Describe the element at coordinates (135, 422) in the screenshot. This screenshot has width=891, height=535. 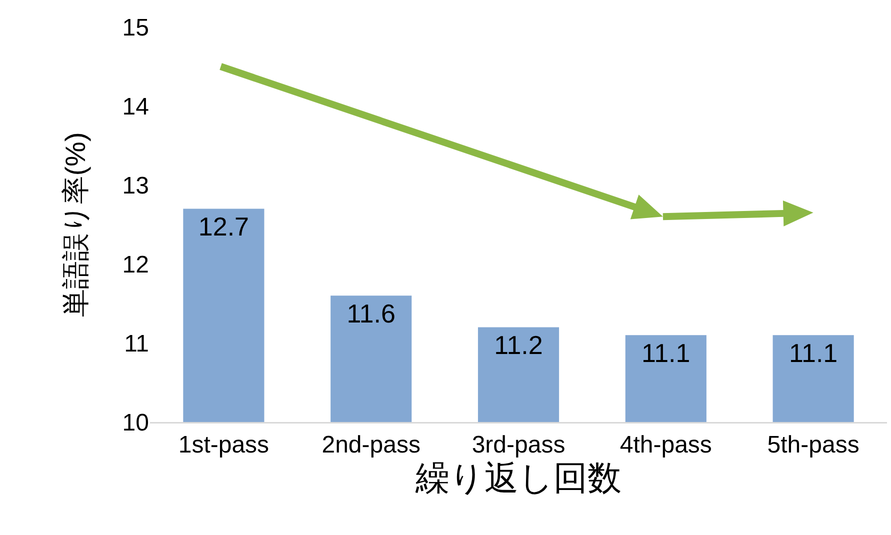
I see `y-tick-label: 10` at that location.